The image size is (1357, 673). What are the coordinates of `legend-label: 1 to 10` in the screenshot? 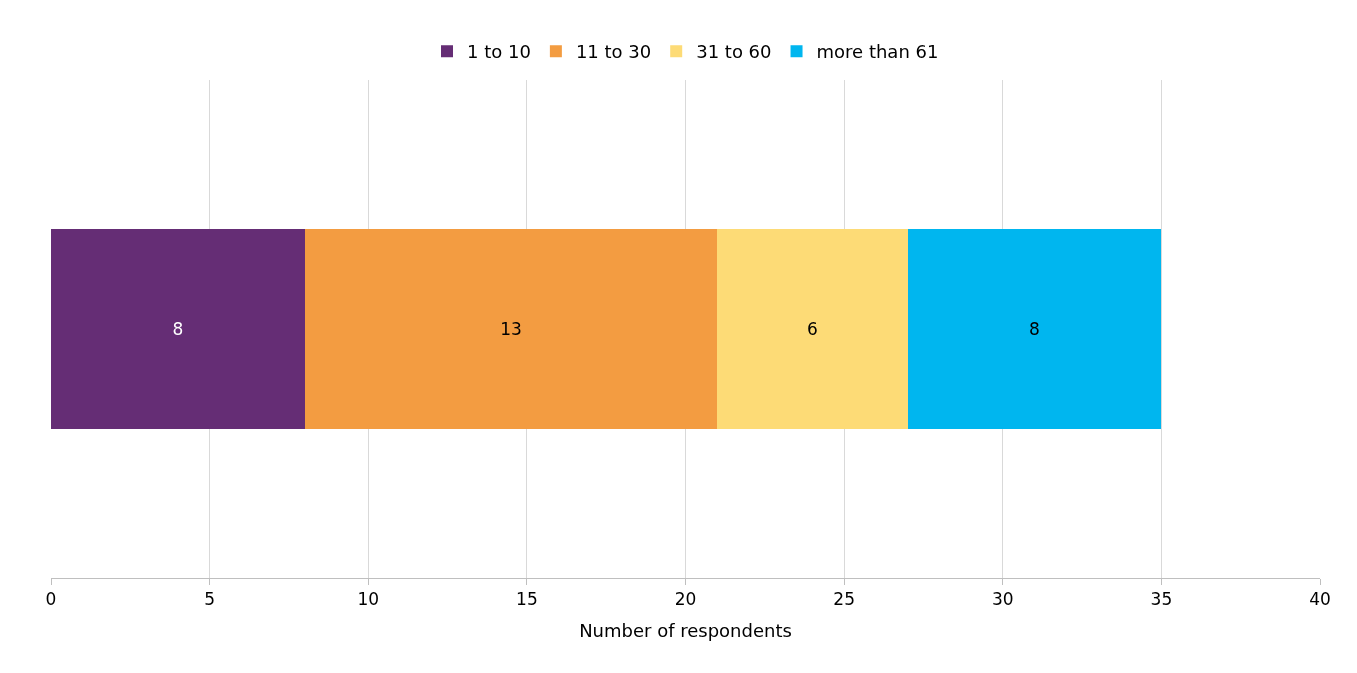 It's located at (499, 52).